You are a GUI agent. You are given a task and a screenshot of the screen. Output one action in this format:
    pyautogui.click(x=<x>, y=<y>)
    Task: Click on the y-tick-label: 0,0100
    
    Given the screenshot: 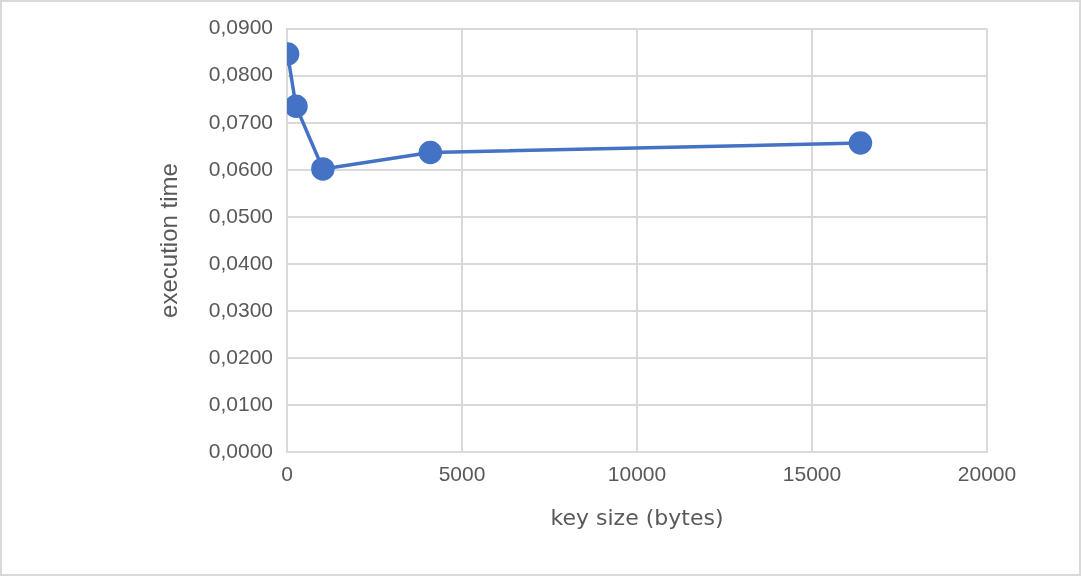 What is the action you would take?
    pyautogui.click(x=241, y=404)
    